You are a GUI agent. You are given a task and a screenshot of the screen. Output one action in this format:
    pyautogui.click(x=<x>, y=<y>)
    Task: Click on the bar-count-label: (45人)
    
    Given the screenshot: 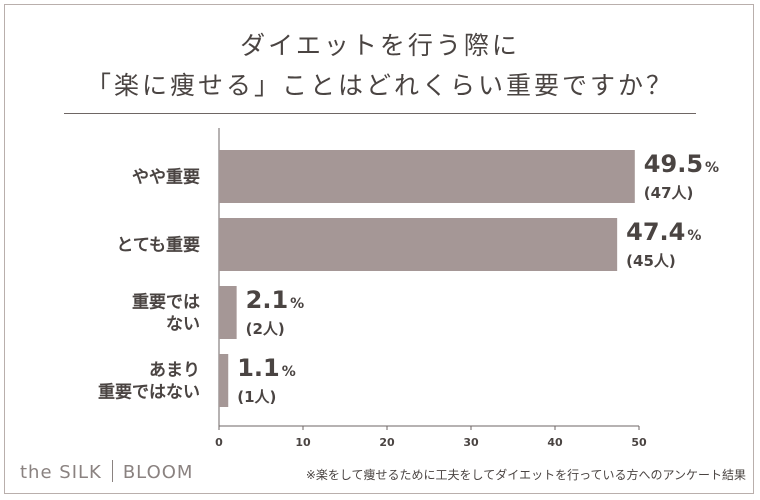 What is the action you would take?
    pyautogui.click(x=651, y=261)
    